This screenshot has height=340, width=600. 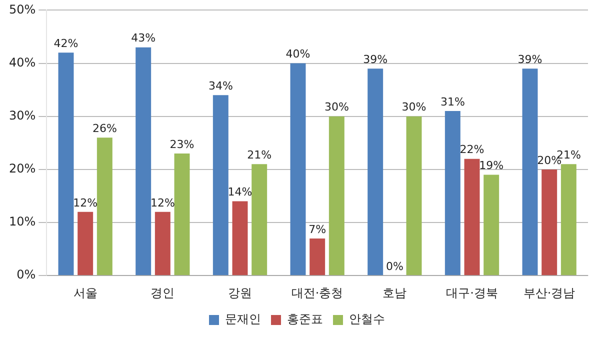 I want to click on x-tick-label: 대구·경북, so click(x=472, y=293).